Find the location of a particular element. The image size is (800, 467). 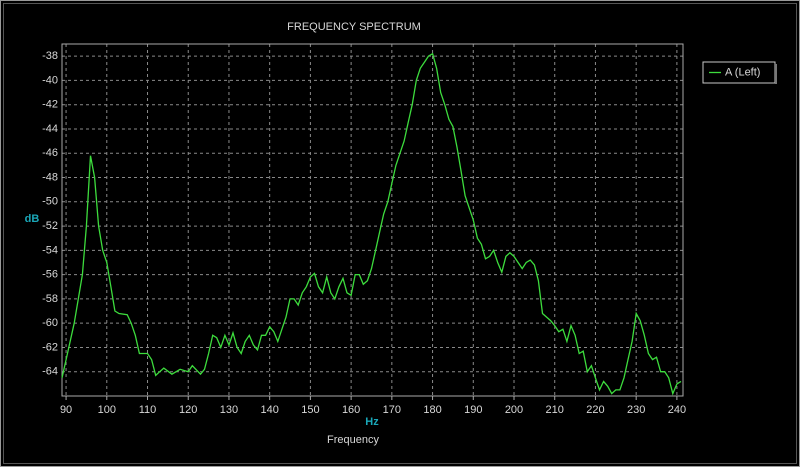

x-tick-label: 180 is located at coordinates (432, 410).